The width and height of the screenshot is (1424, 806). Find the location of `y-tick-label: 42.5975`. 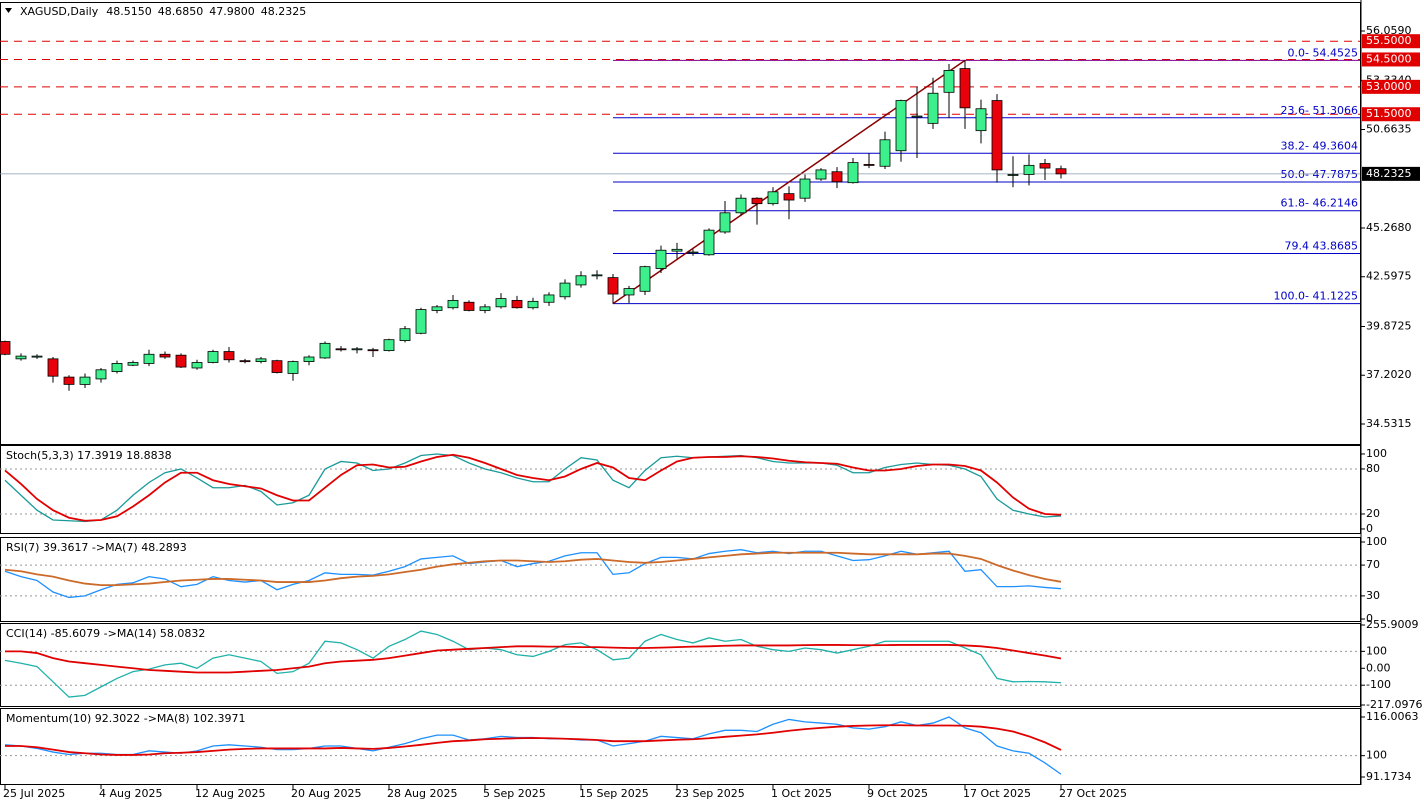

y-tick-label: 42.5975 is located at coordinates (1389, 276).